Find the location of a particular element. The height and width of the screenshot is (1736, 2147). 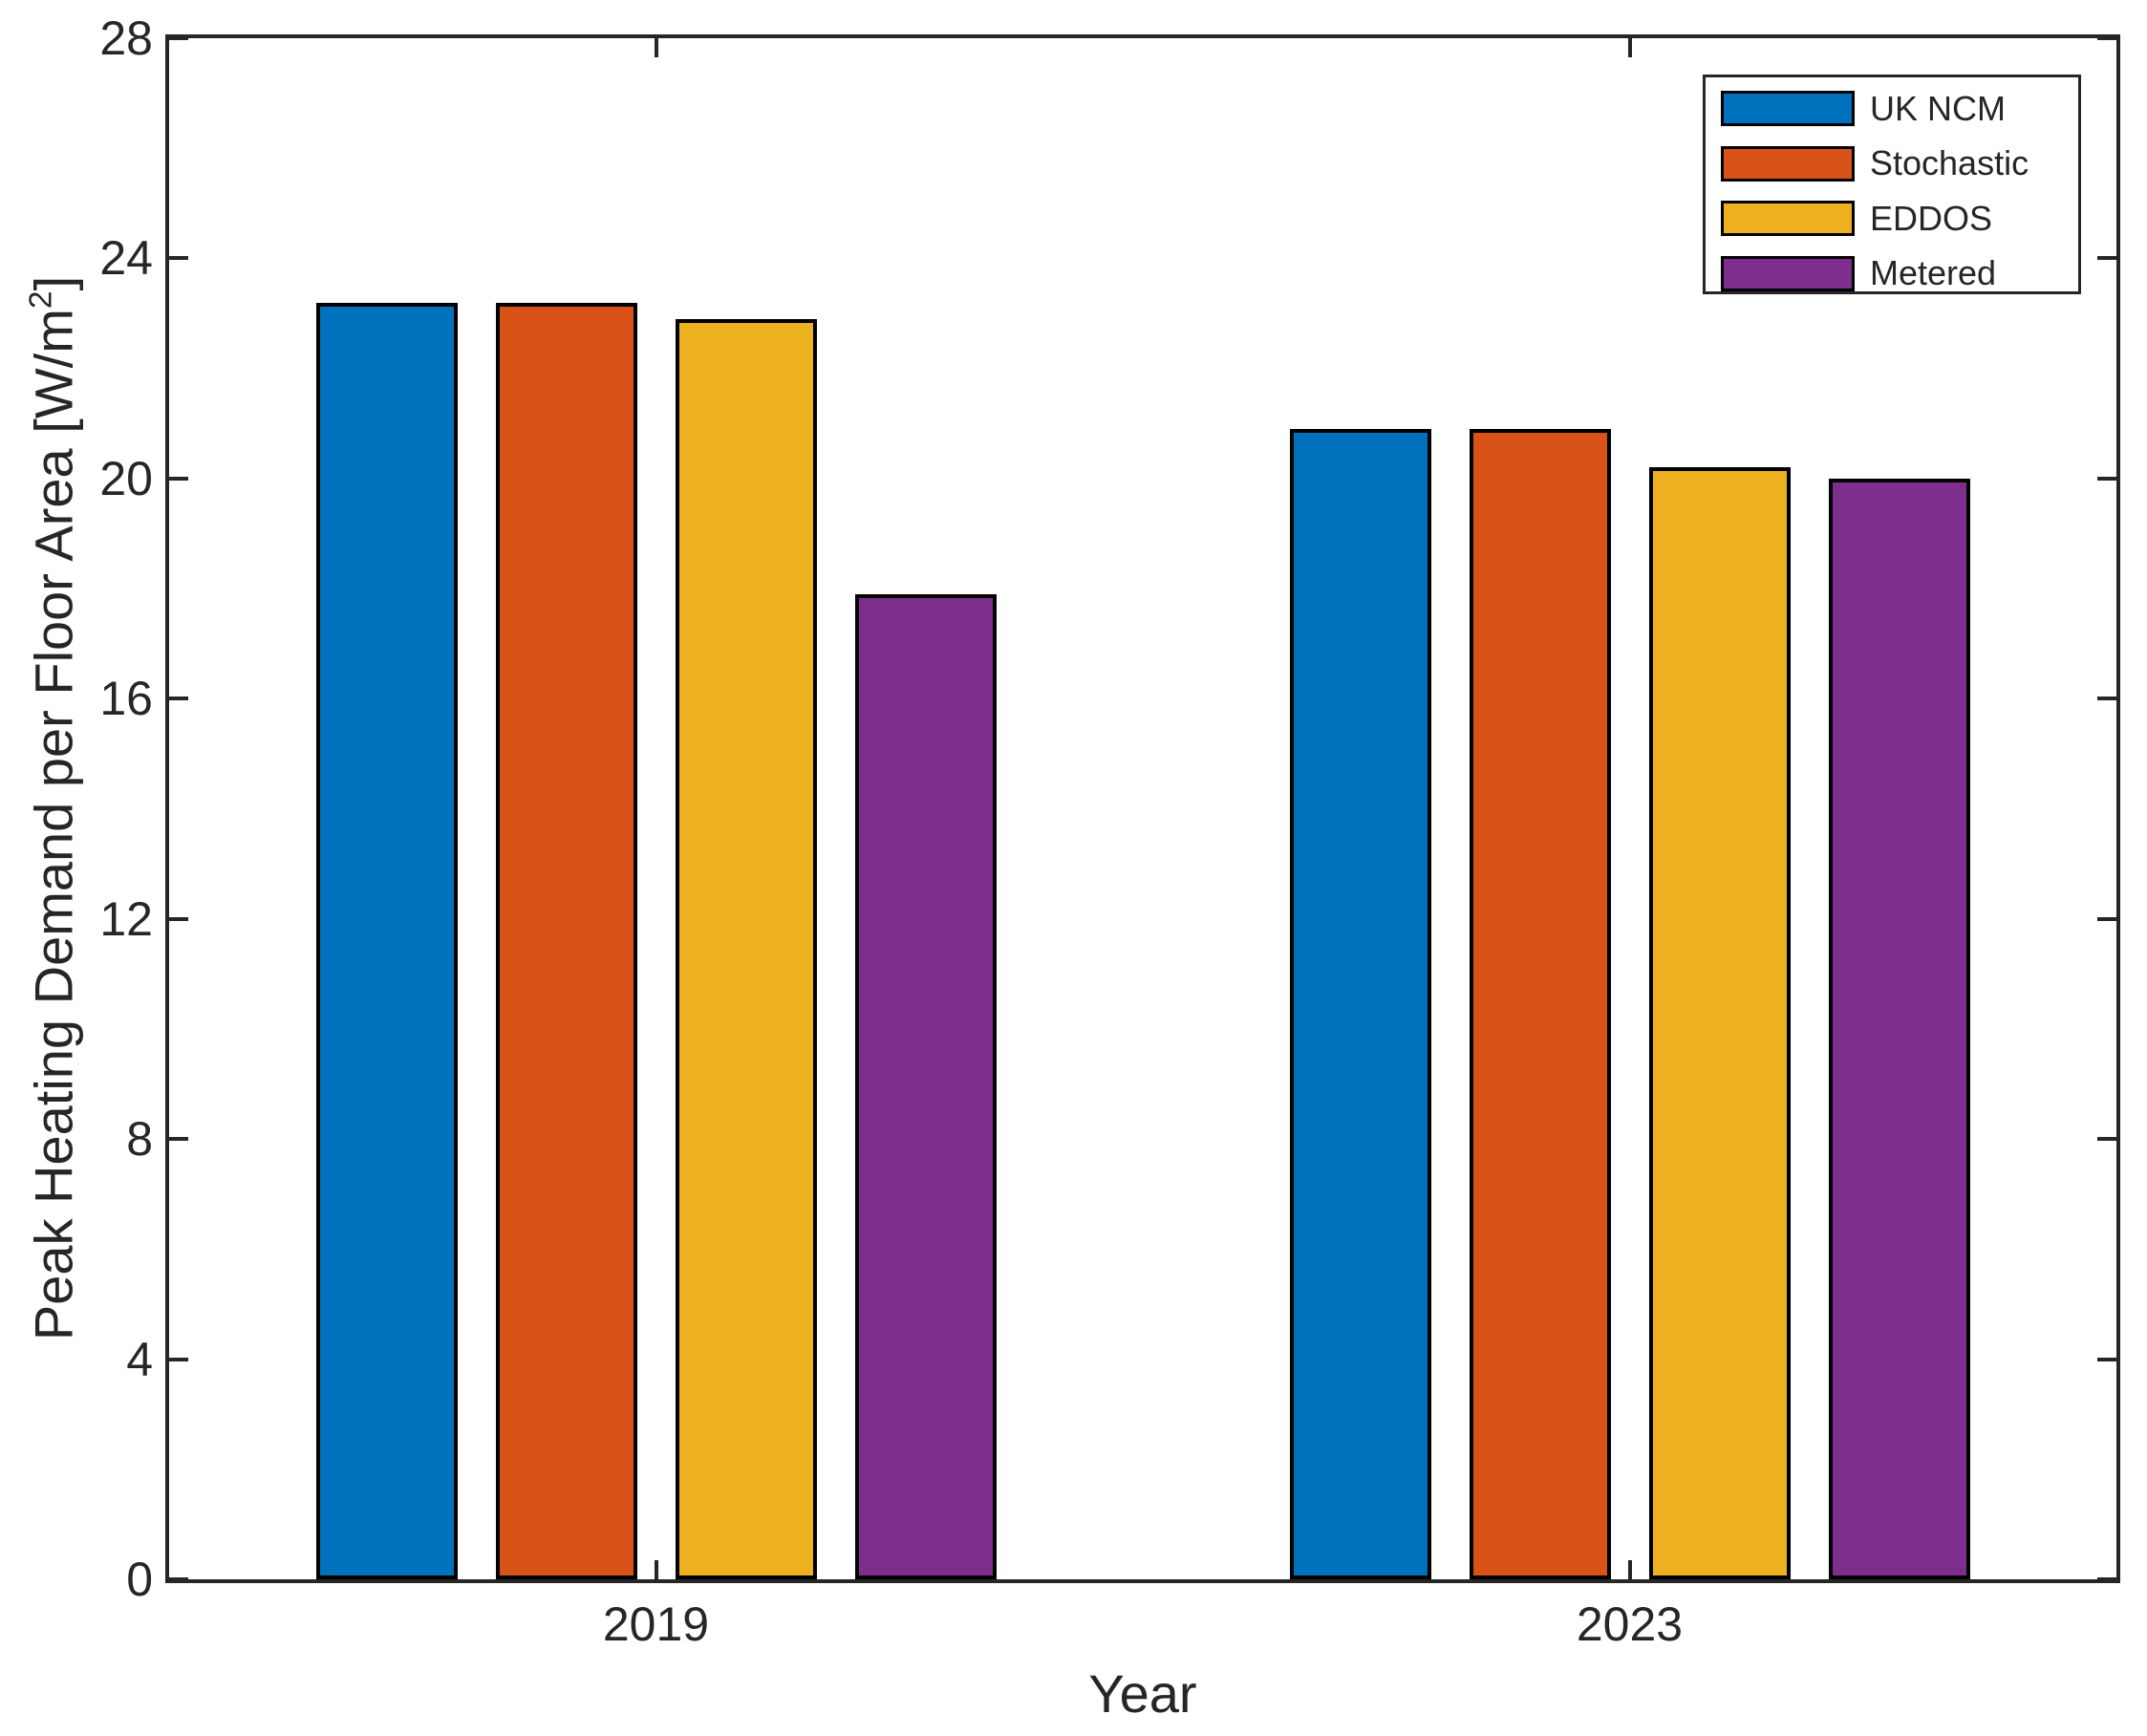

bar-2019-stochastic is located at coordinates (566, 941).